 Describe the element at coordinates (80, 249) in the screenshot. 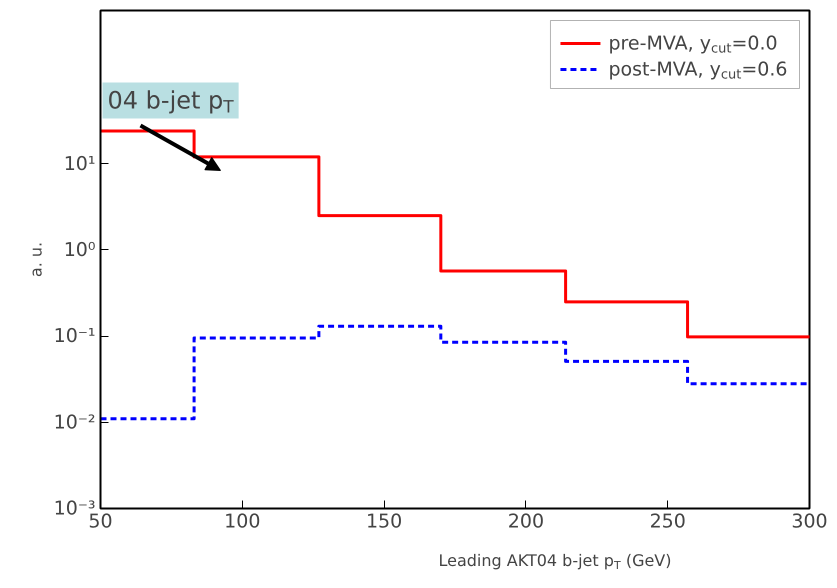

I see `y-tick-label: 10⁰` at that location.